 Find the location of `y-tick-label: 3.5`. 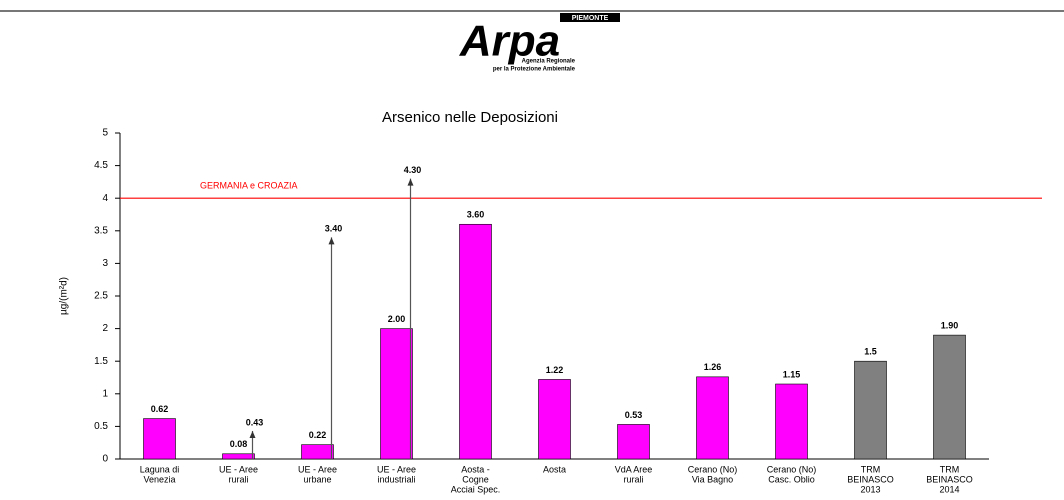

y-tick-label: 3.5 is located at coordinates (101, 230).